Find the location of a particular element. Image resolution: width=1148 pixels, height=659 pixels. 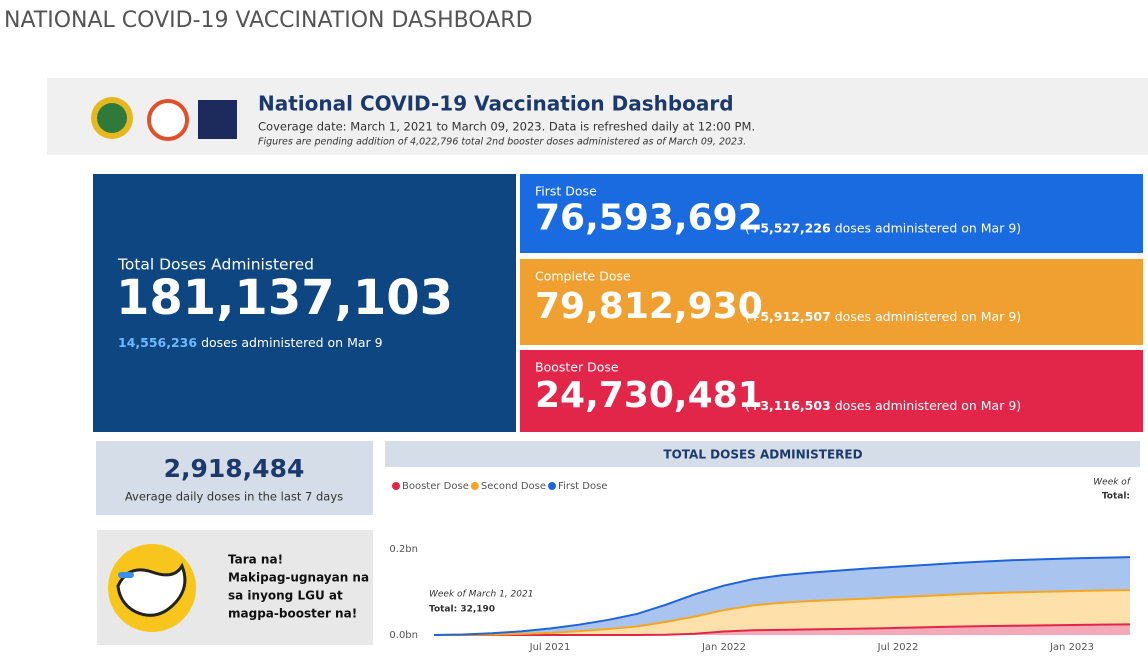

average-card is located at coordinates (234, 478).